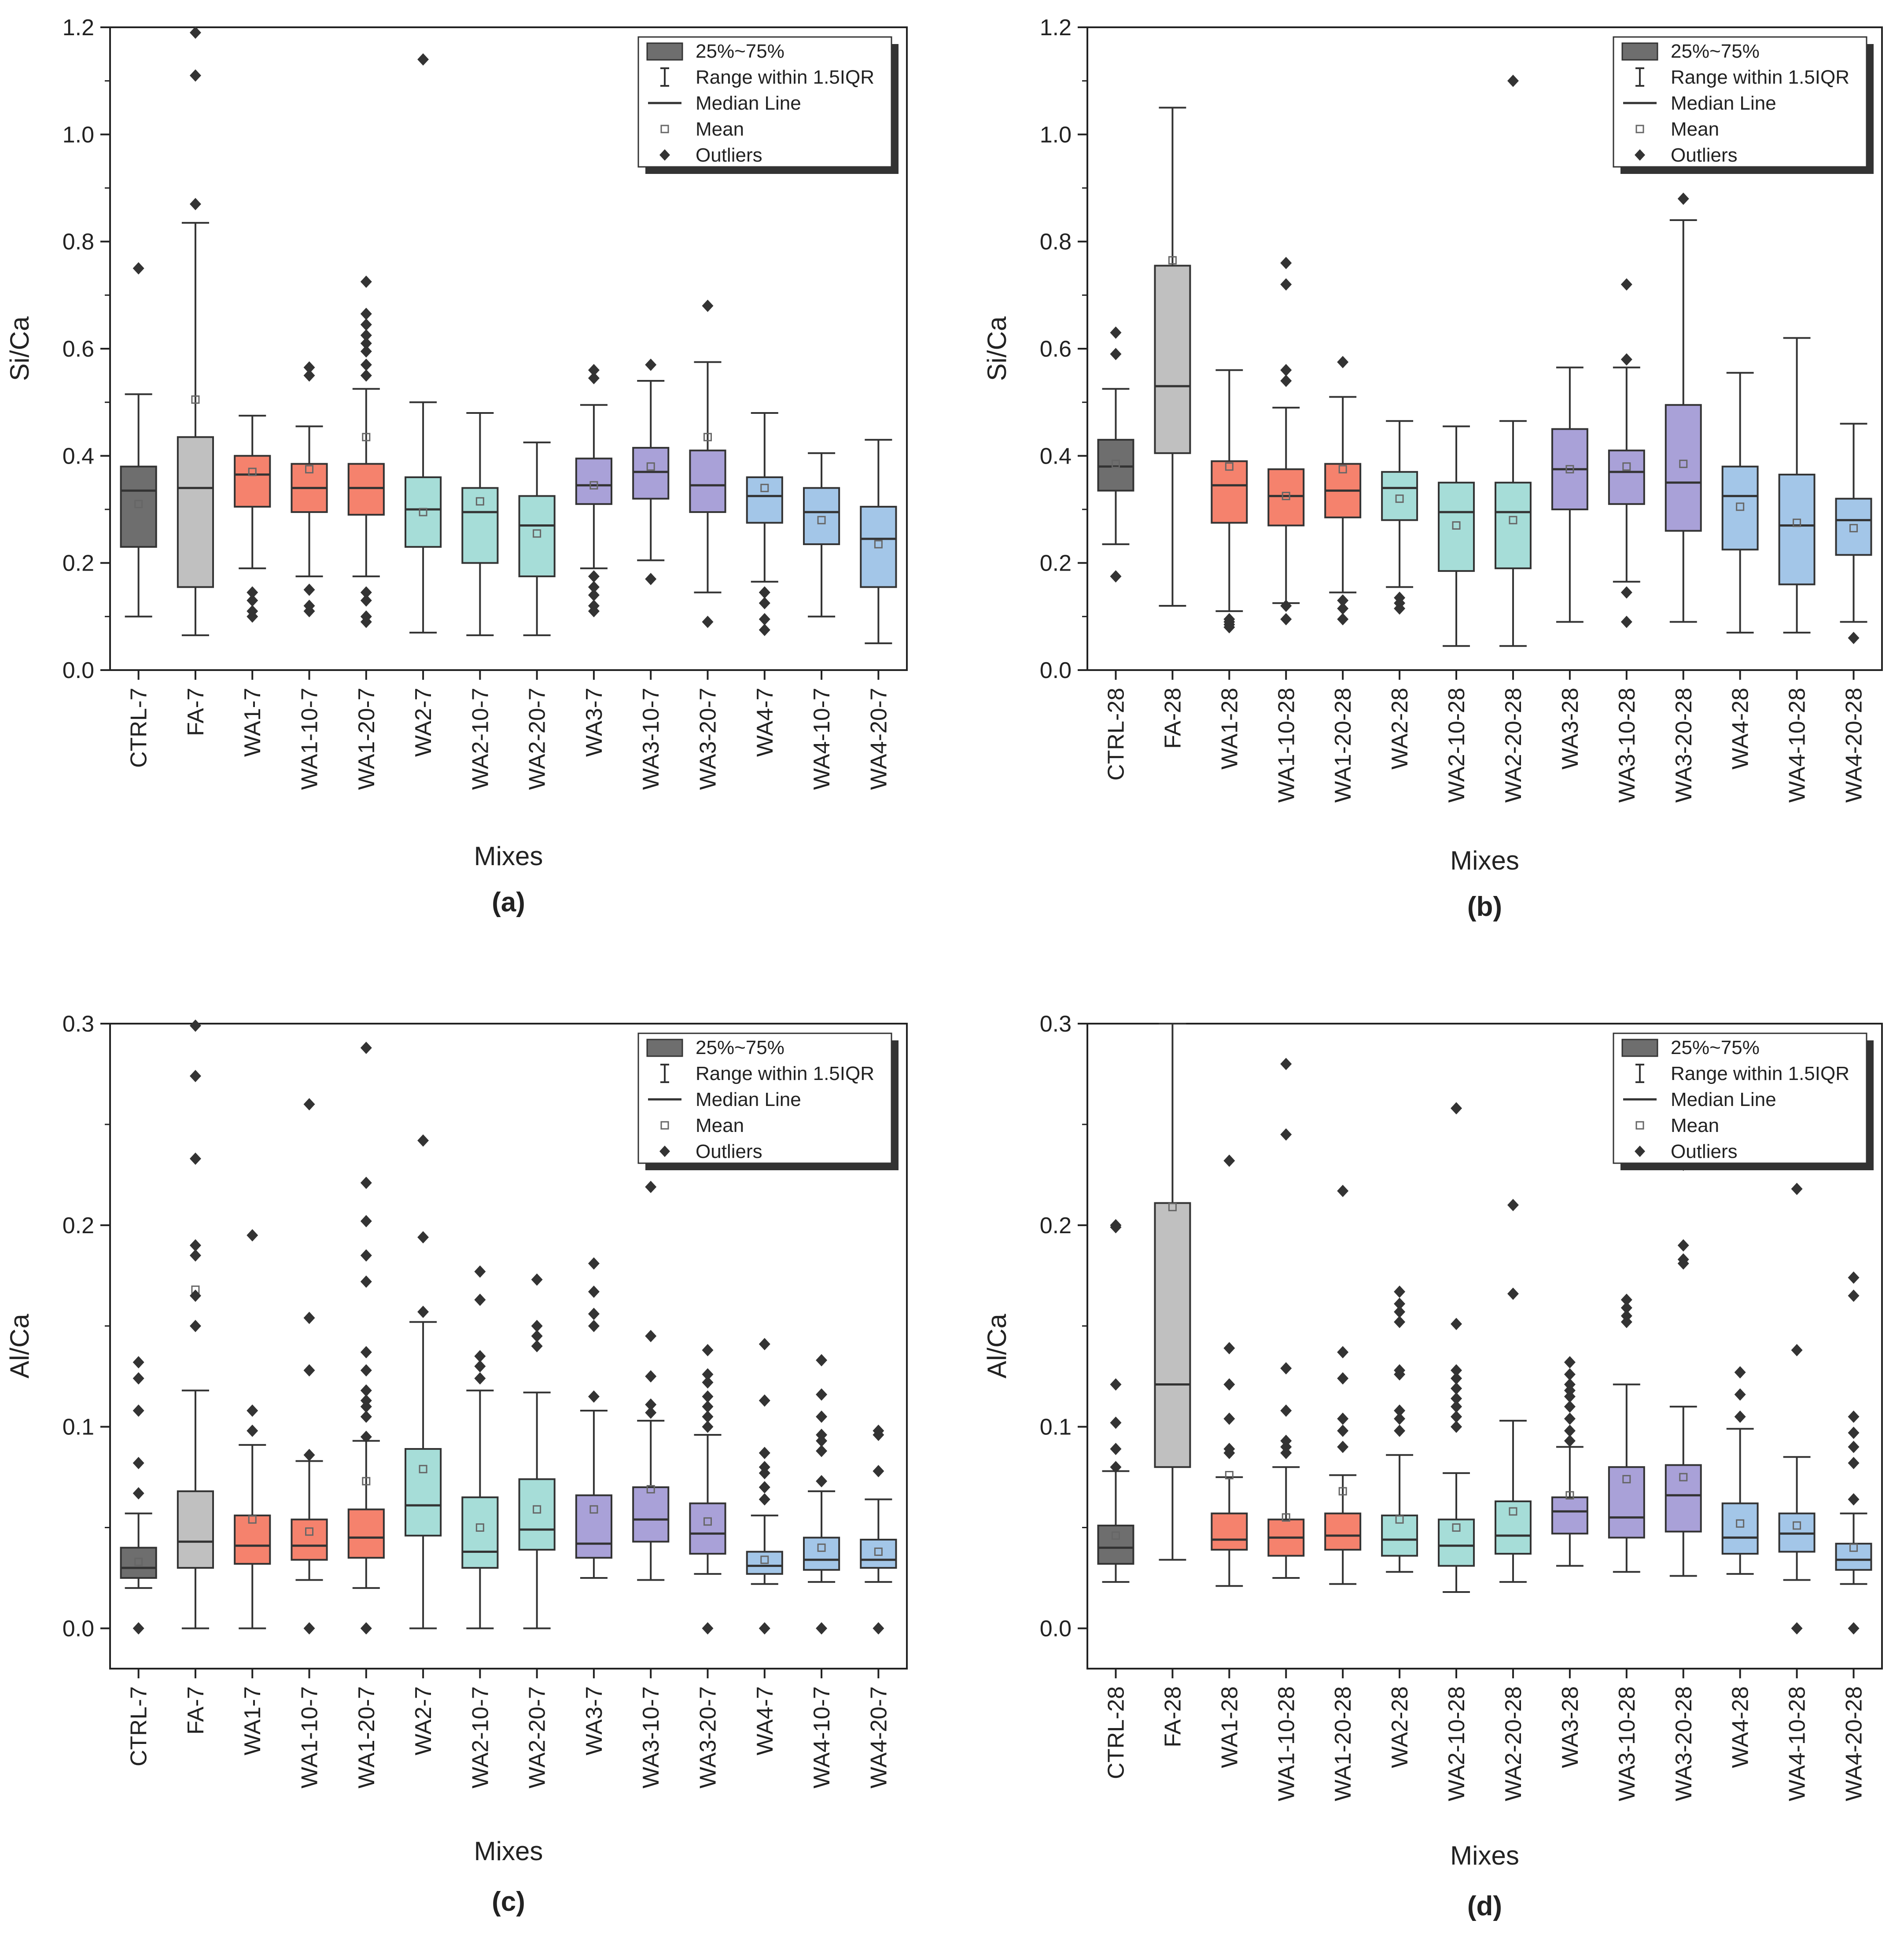 Image resolution: width=1904 pixels, height=1935 pixels. I want to click on y-tick-label: 0.6, so click(78, 349).